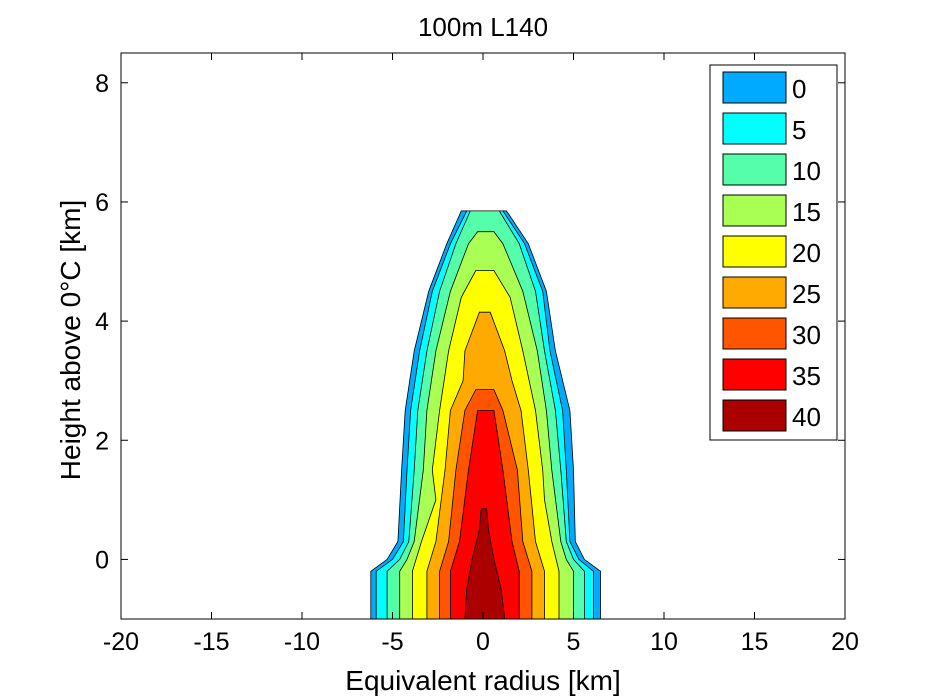  What do you see at coordinates (70, 340) in the screenshot?
I see `y-axis-label: Height above 0°C [km]` at bounding box center [70, 340].